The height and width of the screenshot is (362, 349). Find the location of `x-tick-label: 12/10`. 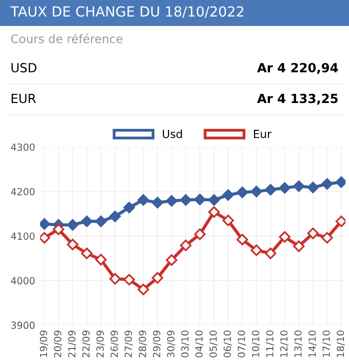

x-tick-label: 12/10 is located at coordinates (284, 343).